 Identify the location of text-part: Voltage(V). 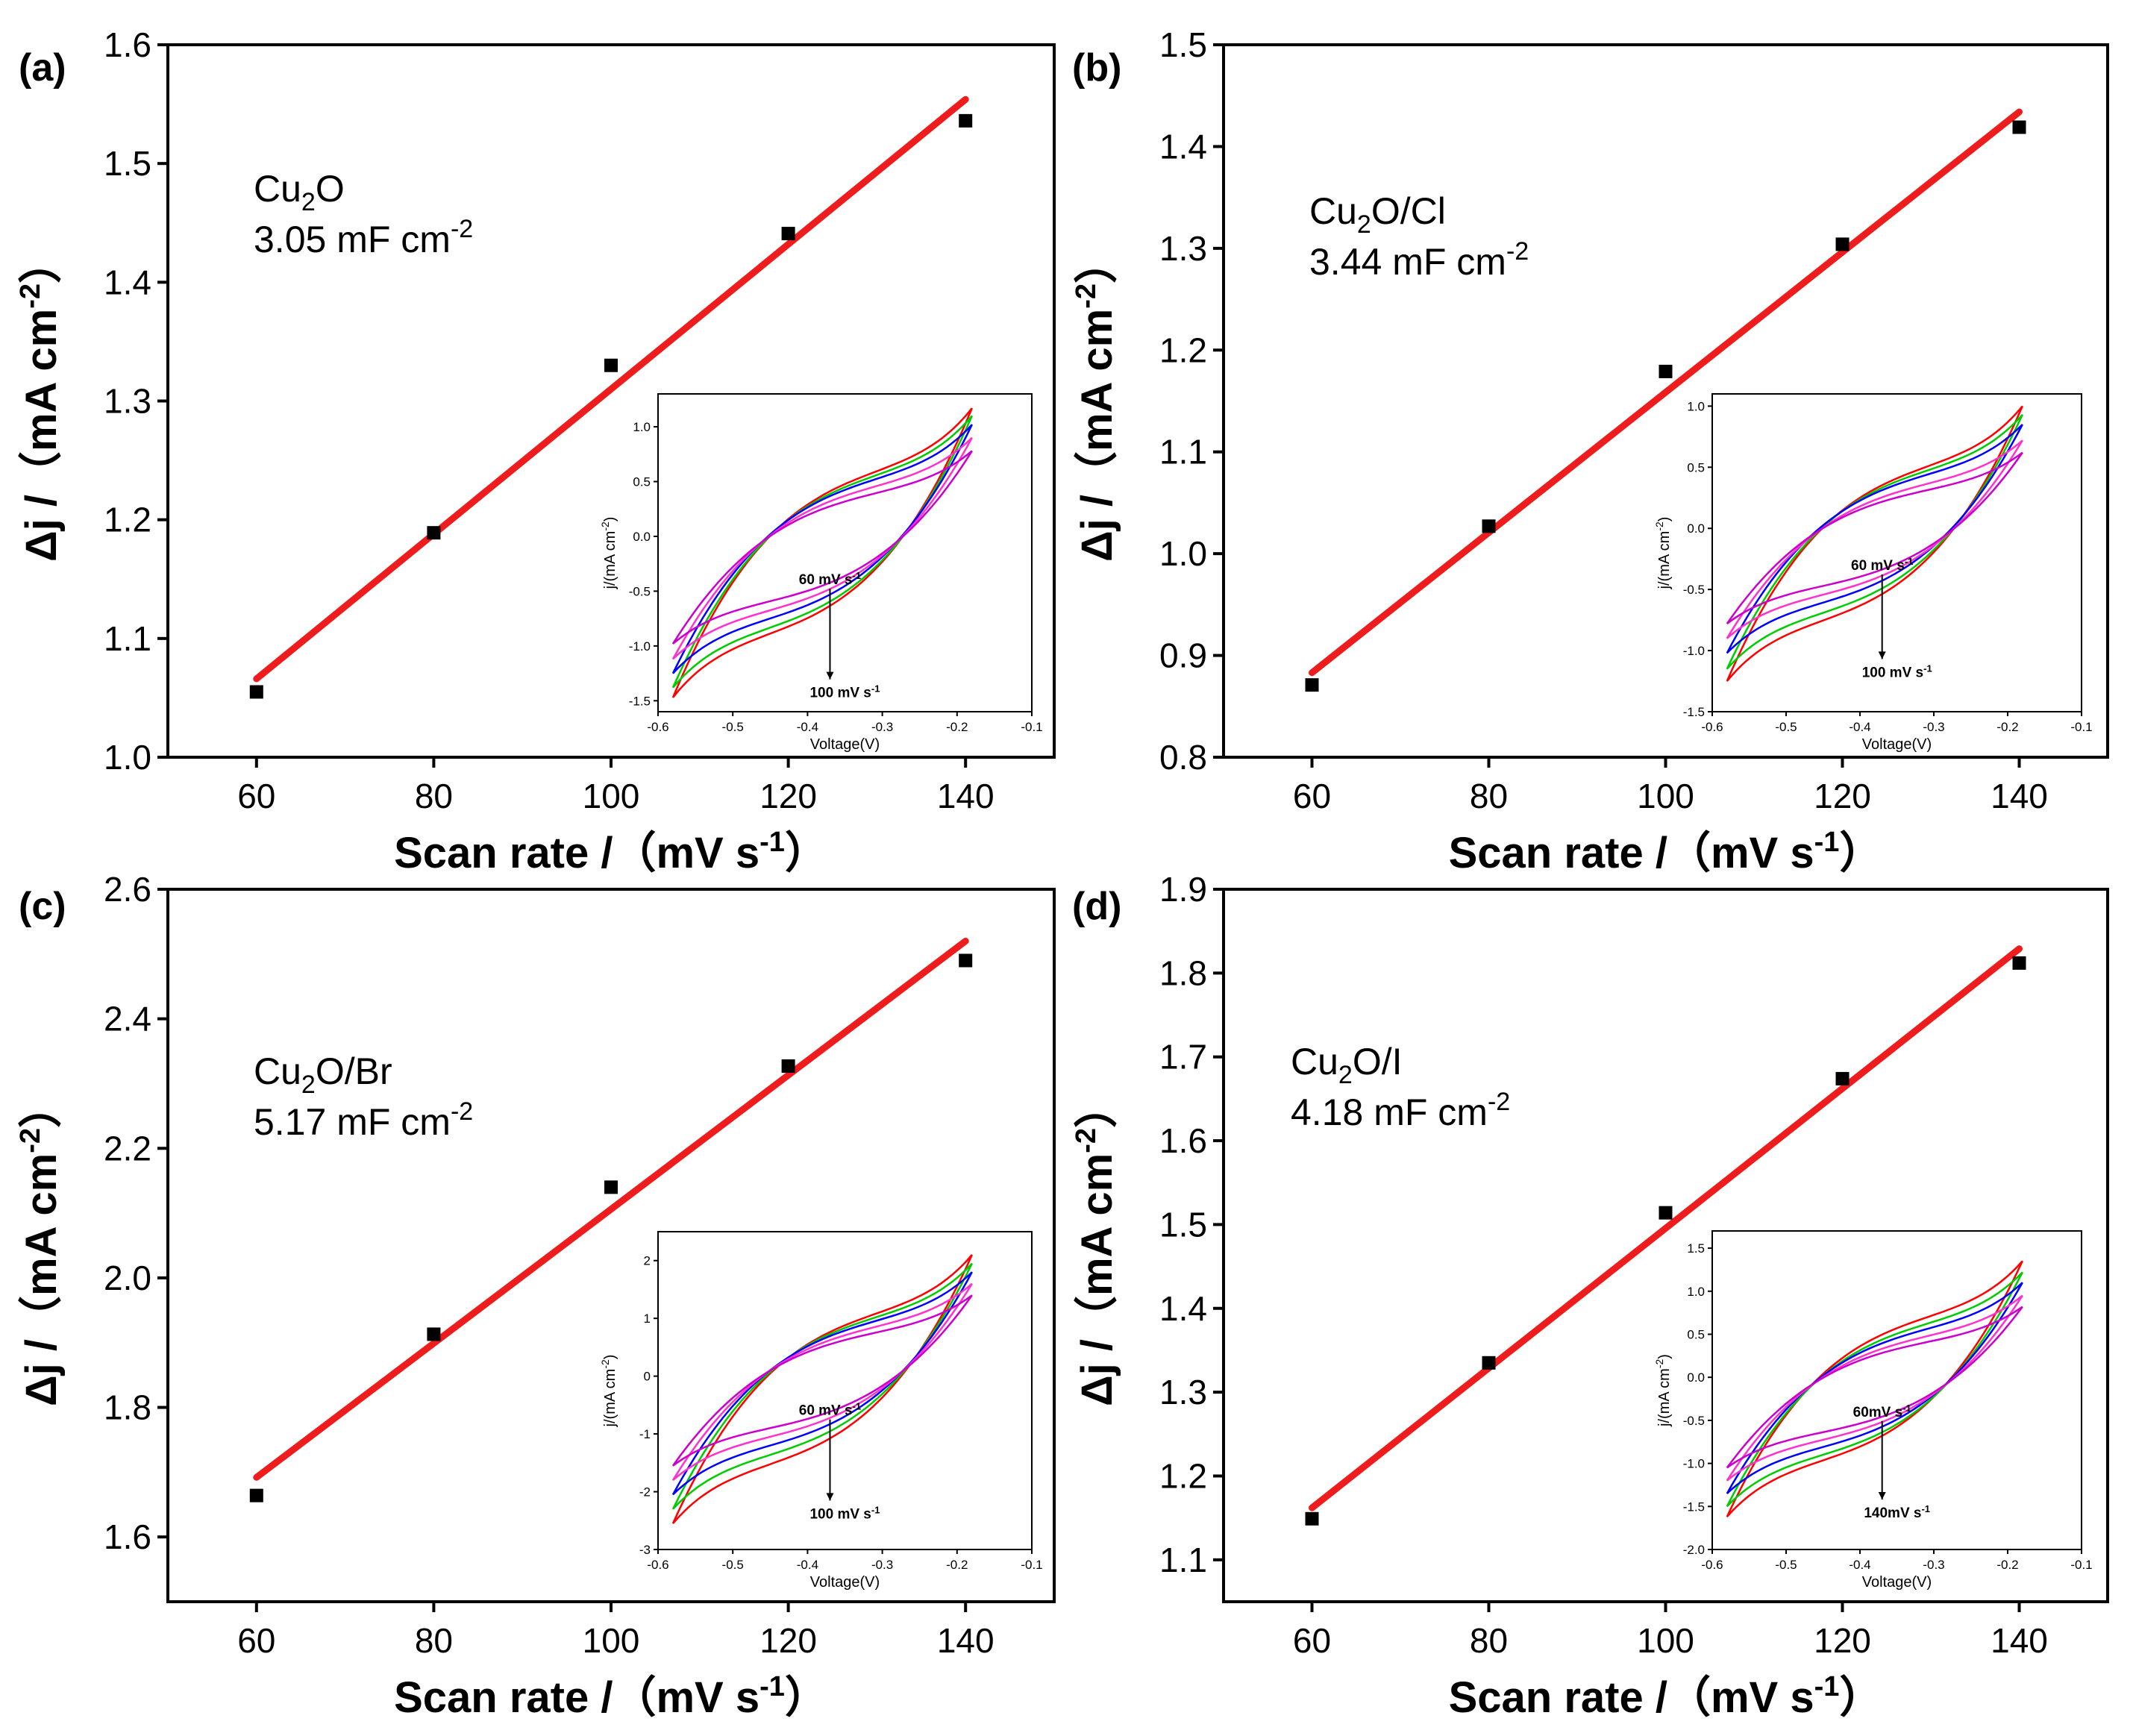
(845, 1583).